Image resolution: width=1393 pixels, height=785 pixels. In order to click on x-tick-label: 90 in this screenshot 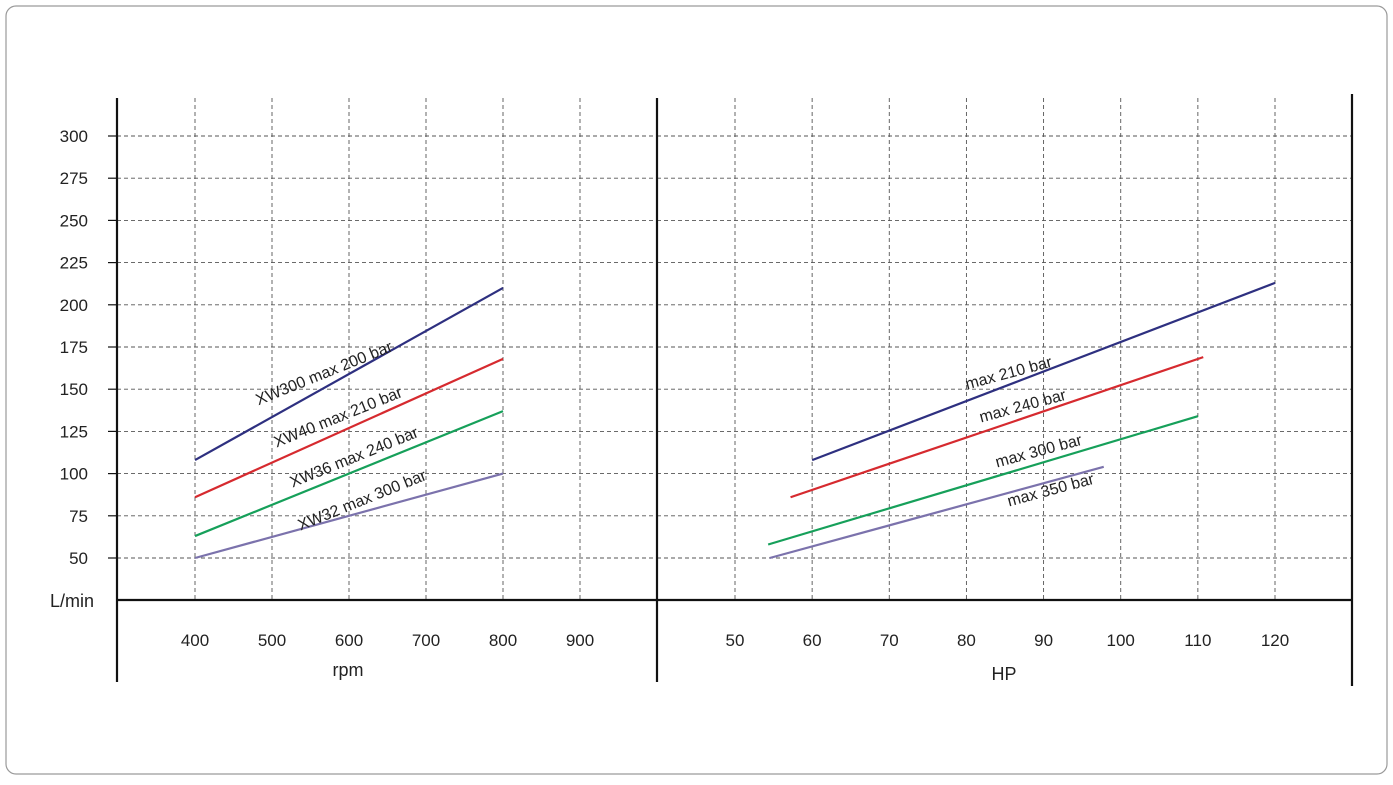, I will do `click(1043, 640)`.